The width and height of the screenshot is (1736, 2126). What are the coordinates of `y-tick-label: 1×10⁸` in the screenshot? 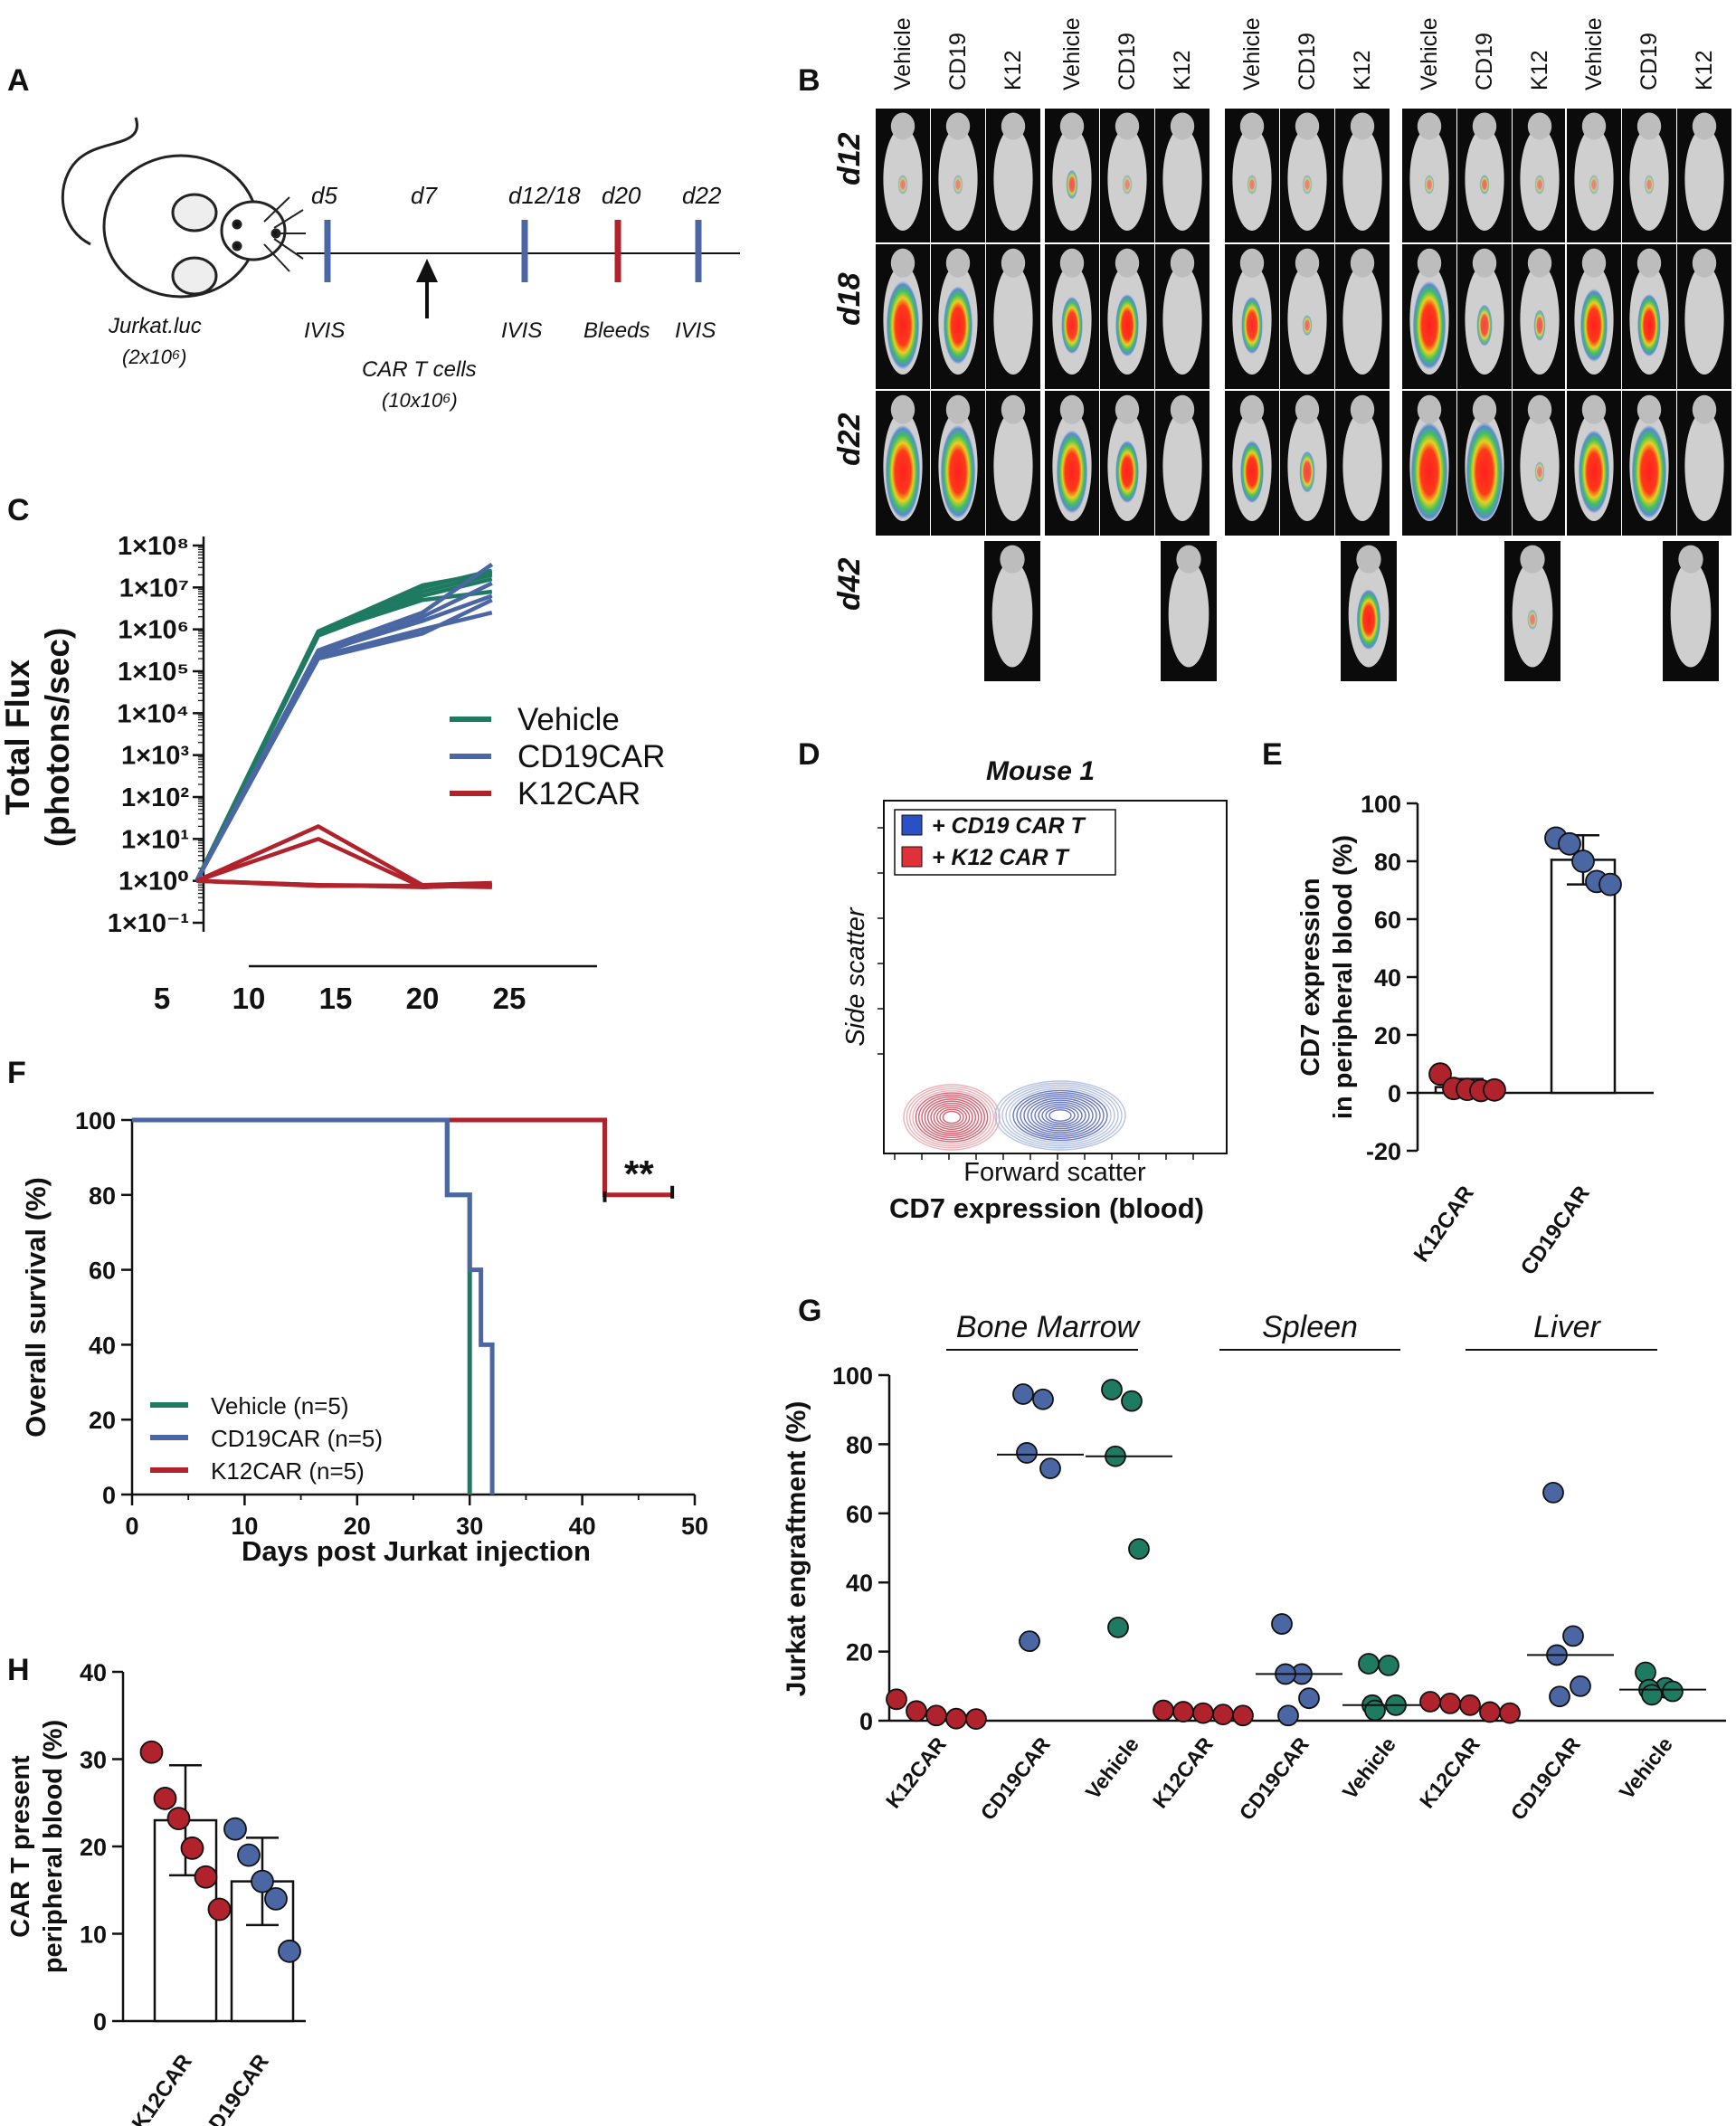 It's located at (153, 546).